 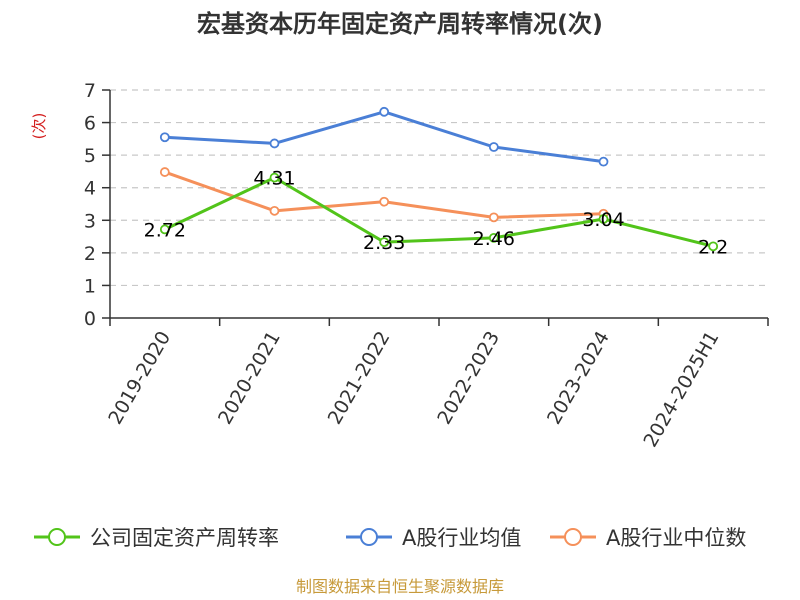 I want to click on legend-label: 公司固定资产周转率, so click(x=184, y=538).